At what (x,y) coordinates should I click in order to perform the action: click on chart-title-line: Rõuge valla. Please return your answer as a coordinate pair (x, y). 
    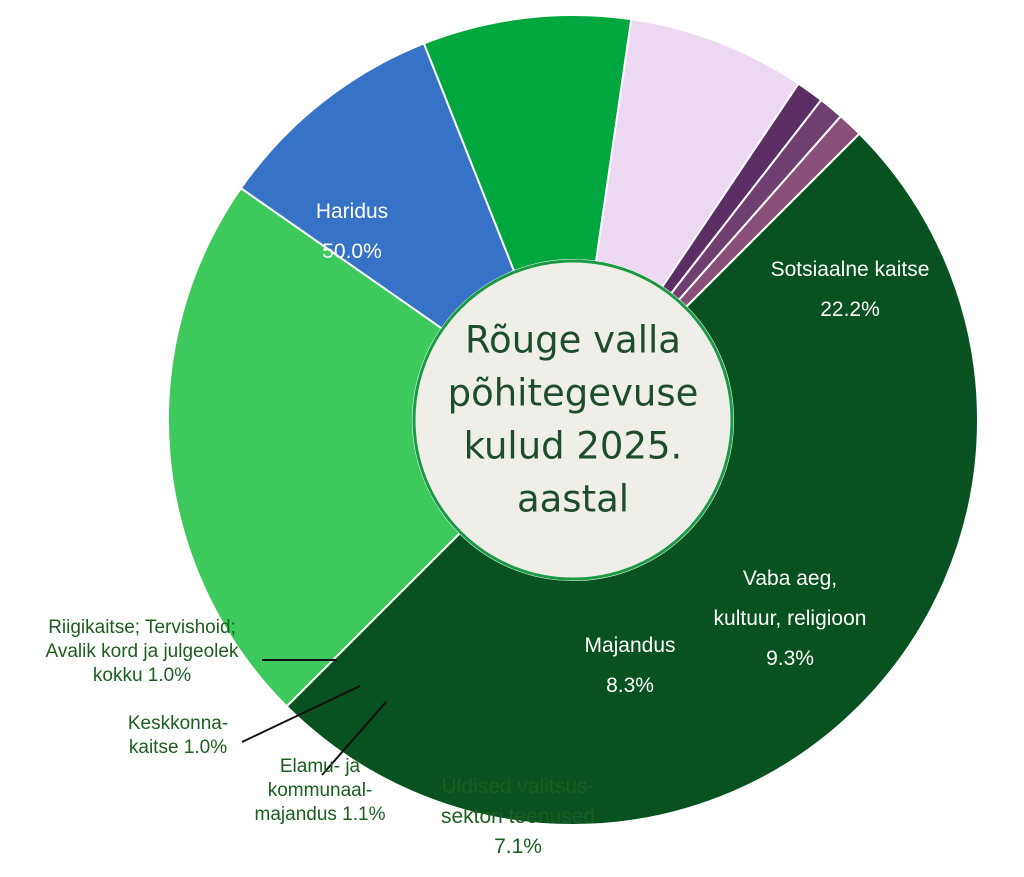
    Looking at the image, I should click on (573, 340).